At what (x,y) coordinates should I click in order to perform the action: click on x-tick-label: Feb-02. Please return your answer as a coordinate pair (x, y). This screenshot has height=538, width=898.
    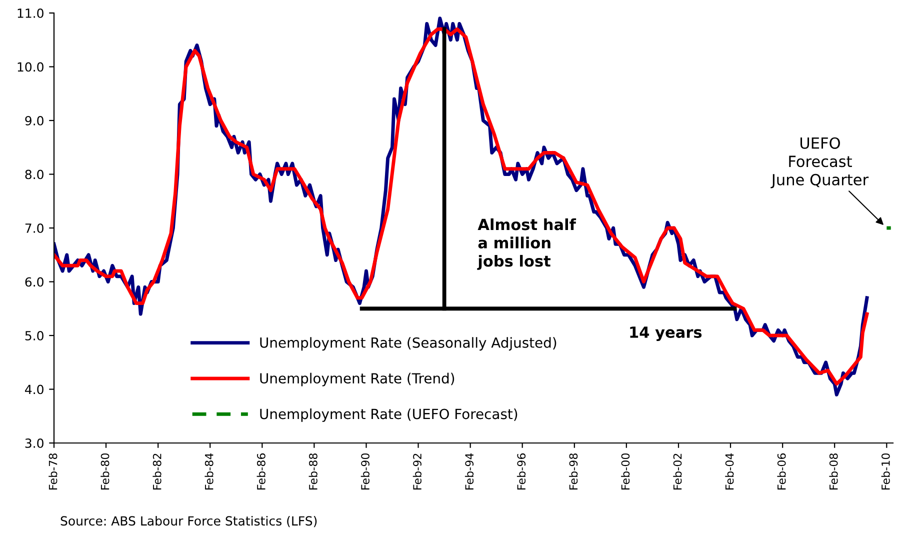
    Looking at the image, I should click on (677, 472).